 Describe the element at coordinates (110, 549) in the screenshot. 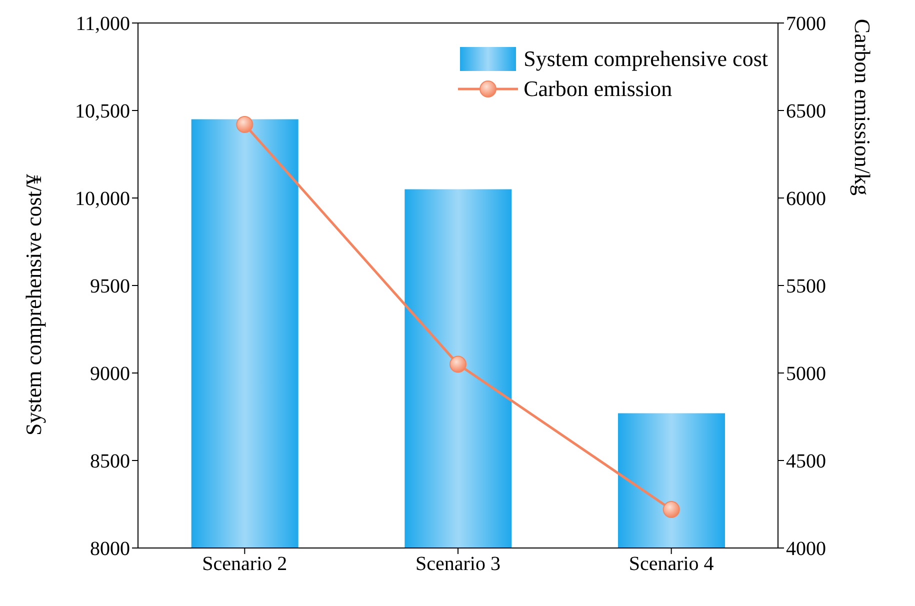

I see `y-tick-label: 8000` at that location.